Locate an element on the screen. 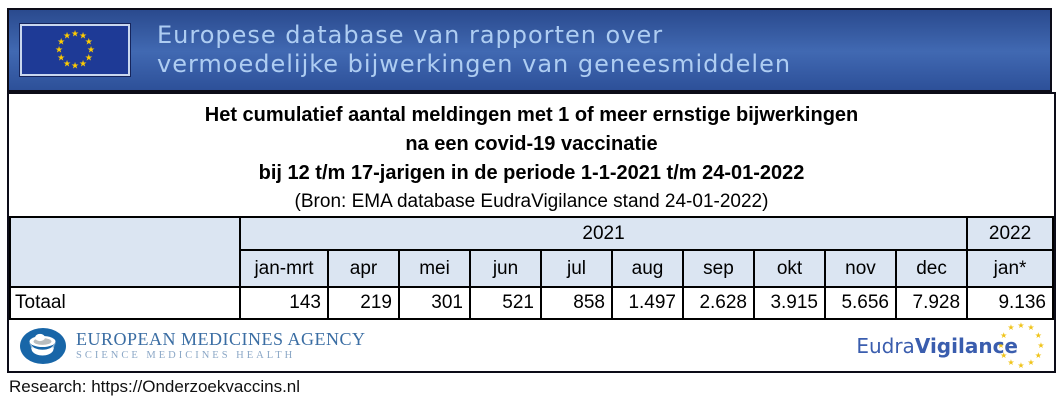  col-header-apr: apr is located at coordinates (363, 268).